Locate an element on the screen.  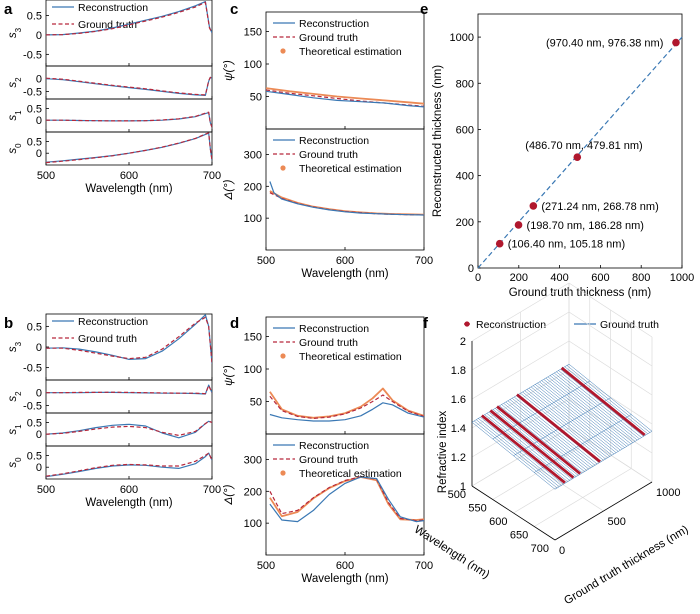
f-ylabel: Ground truth thickness (nm) is located at coordinates (626, 565).